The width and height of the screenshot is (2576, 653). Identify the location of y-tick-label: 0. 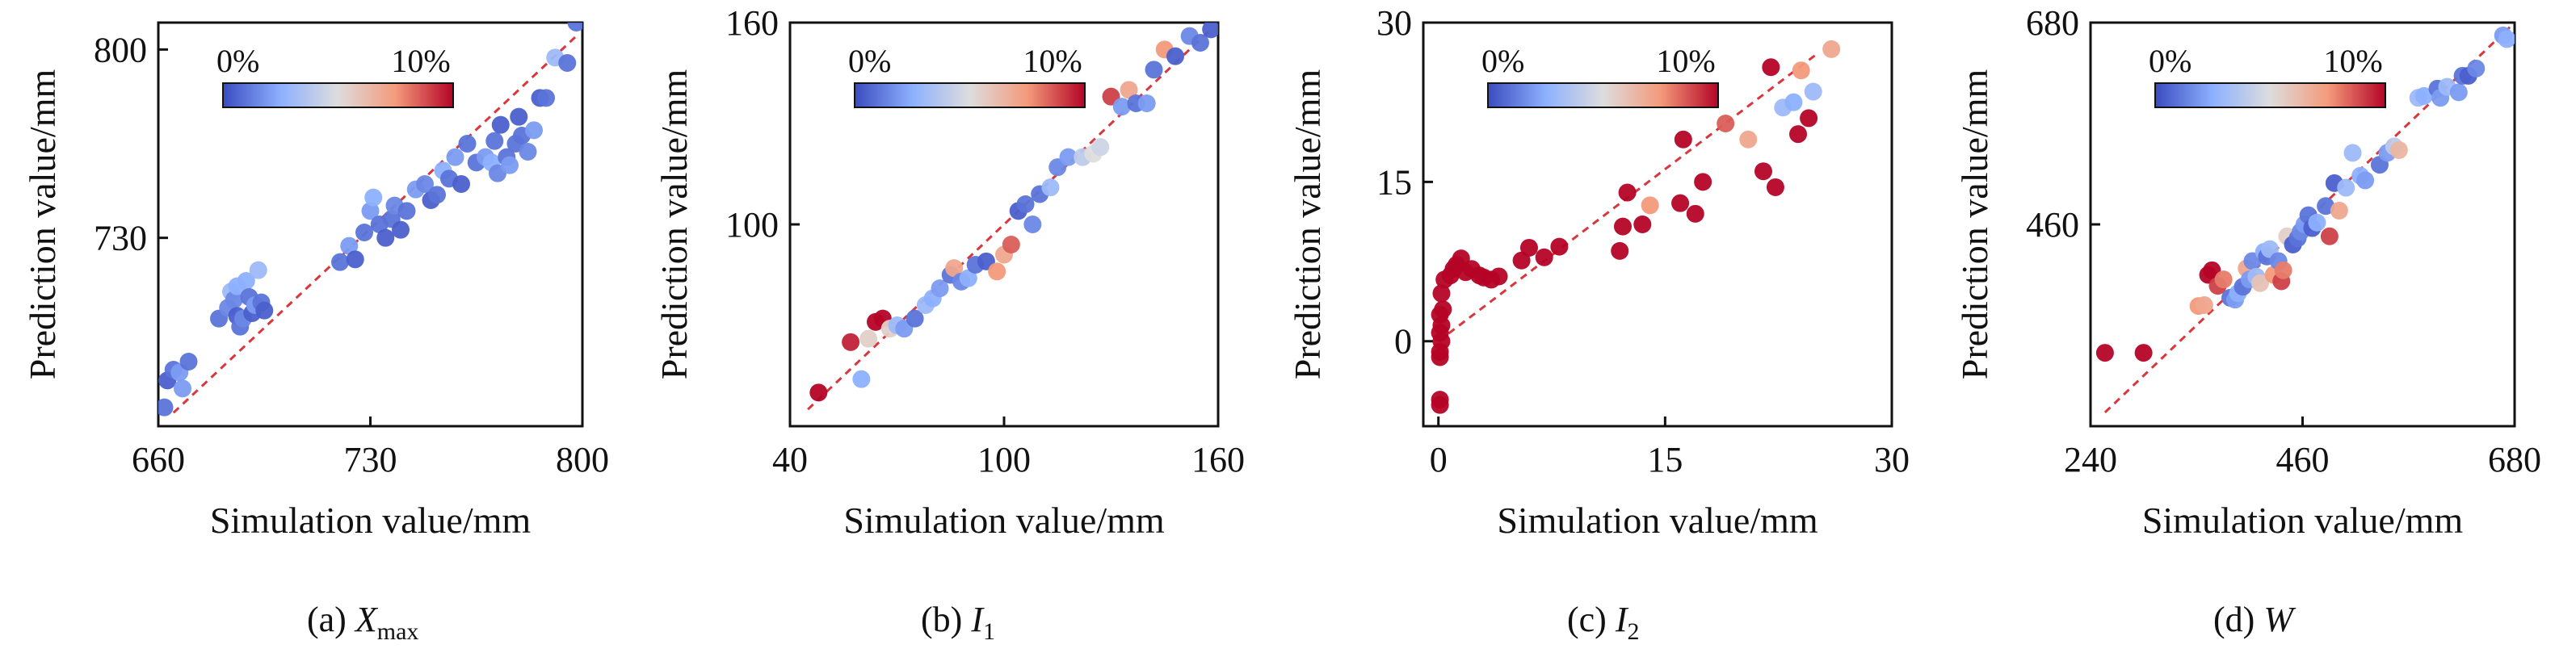
(1403, 342).